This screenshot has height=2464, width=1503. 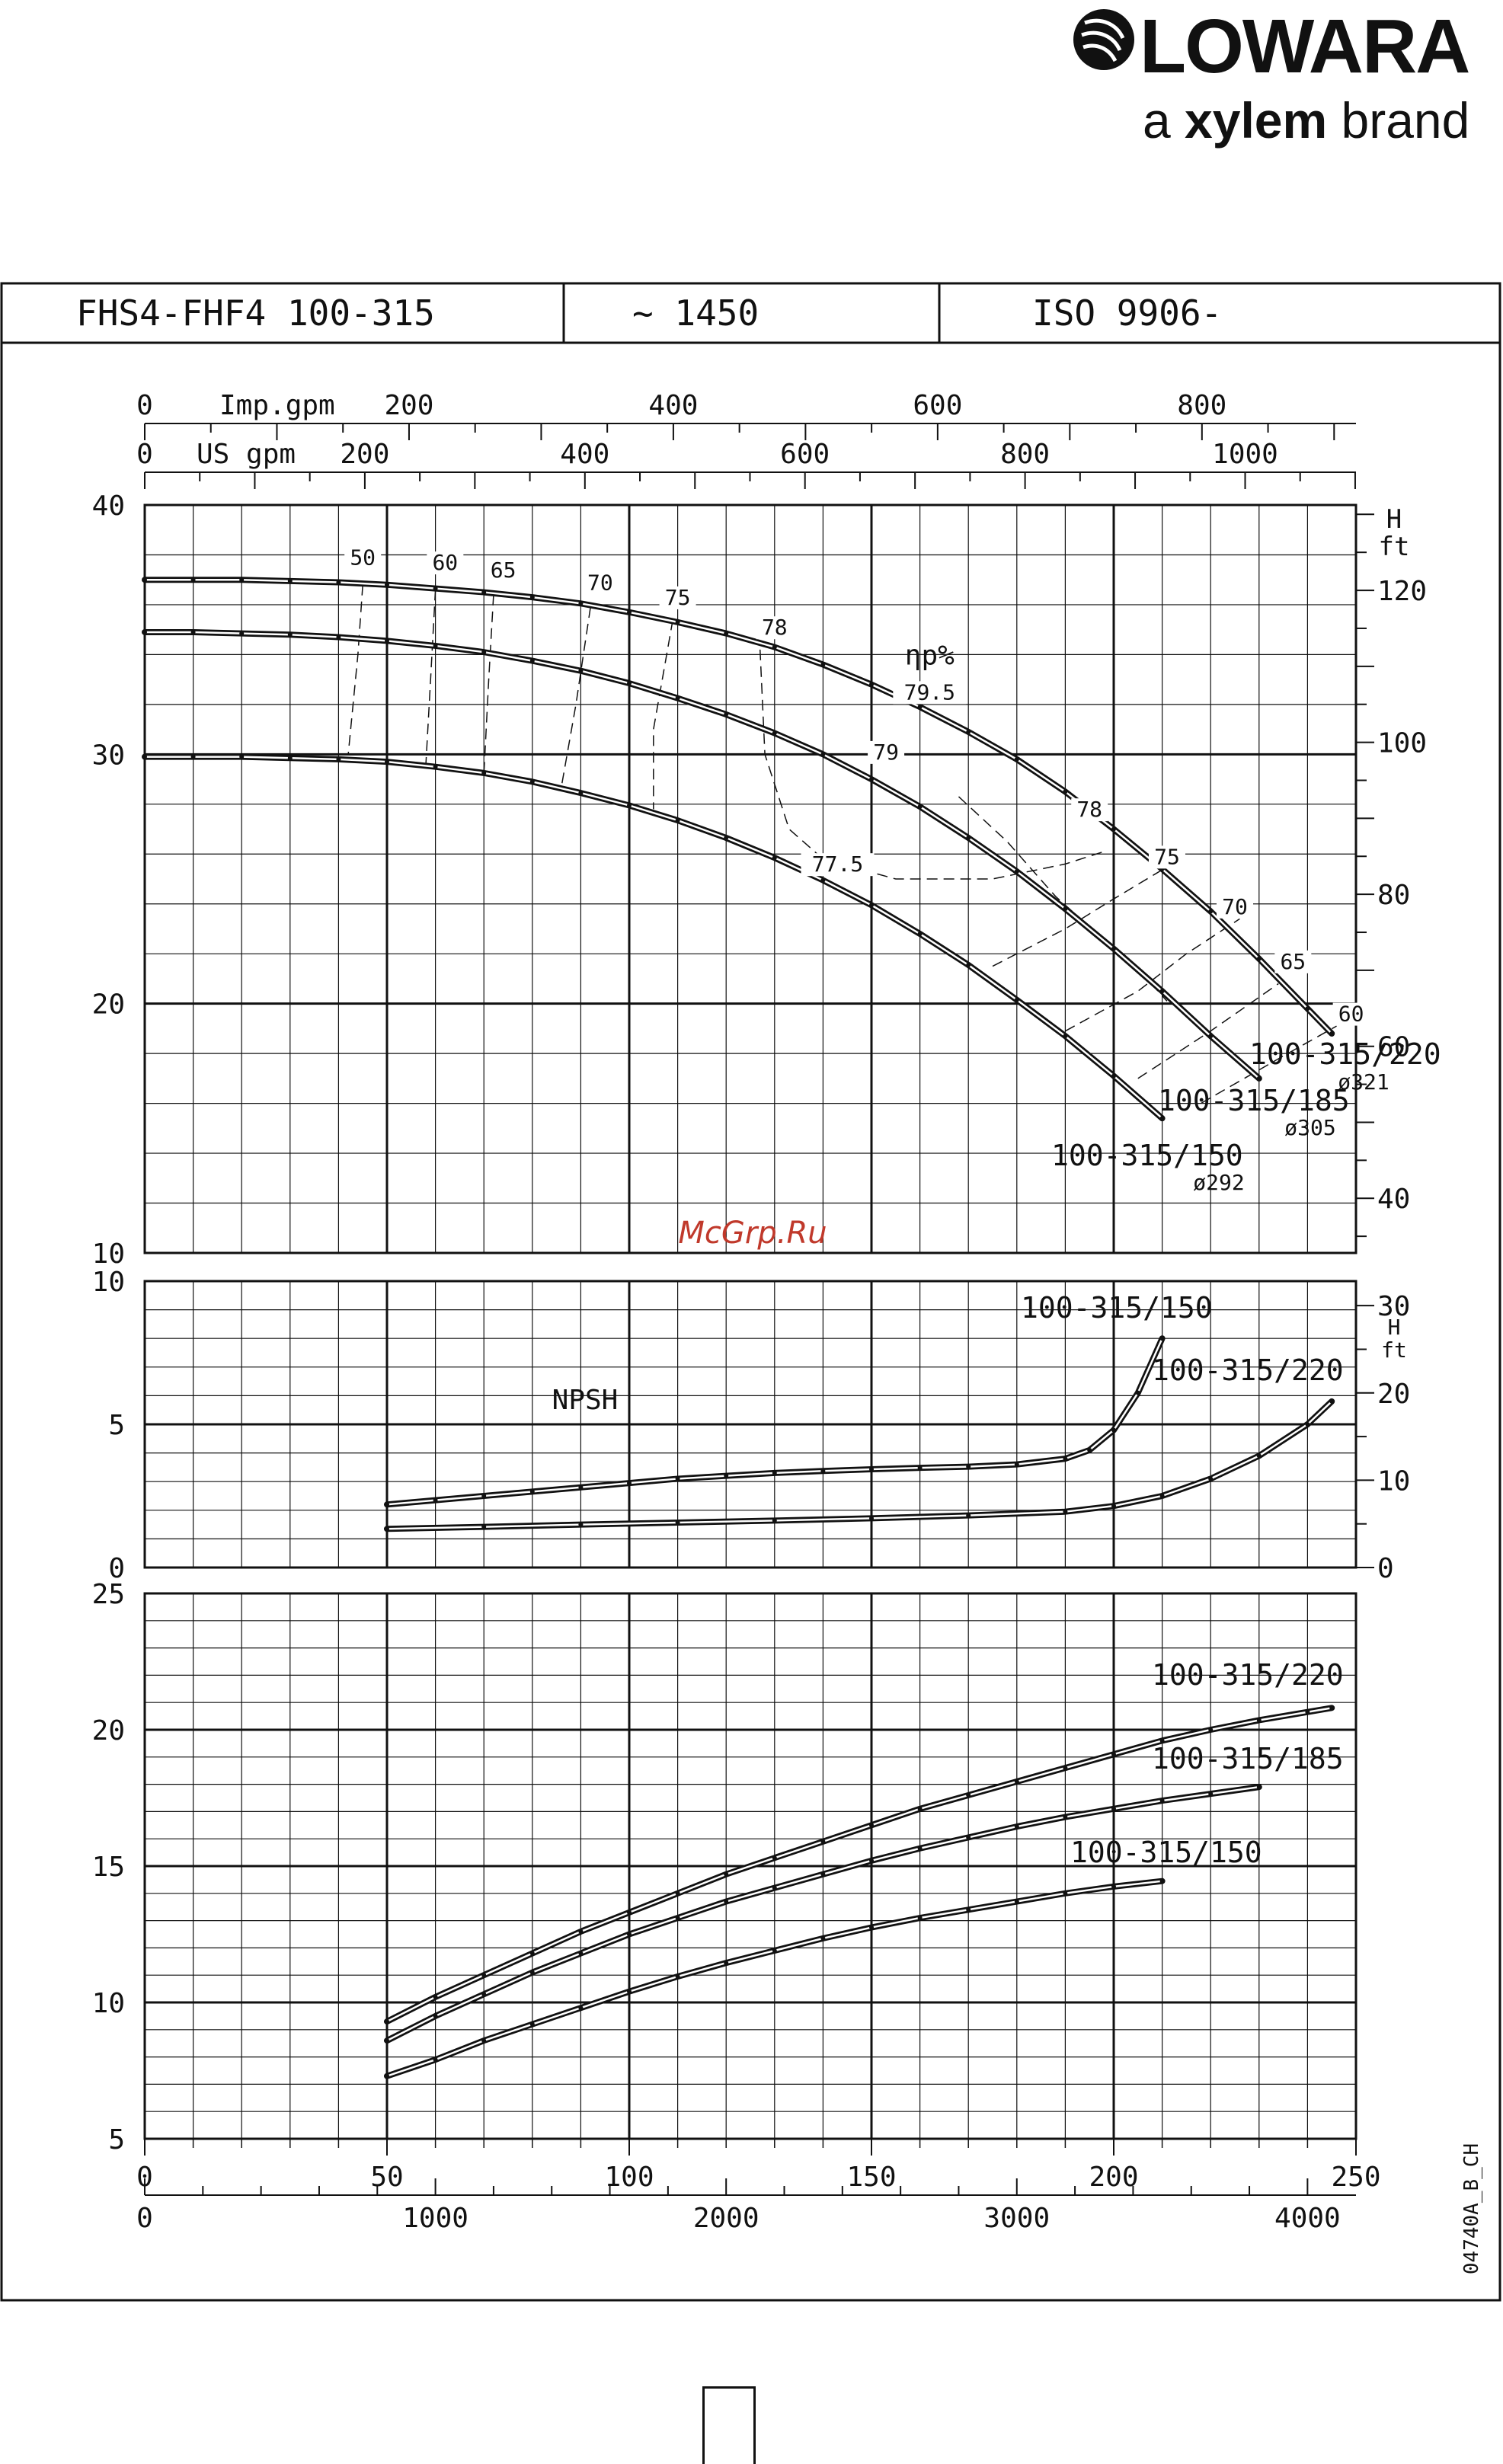 What do you see at coordinates (1402, 743) in the screenshot?
I see `right-y-tick-label: 100` at bounding box center [1402, 743].